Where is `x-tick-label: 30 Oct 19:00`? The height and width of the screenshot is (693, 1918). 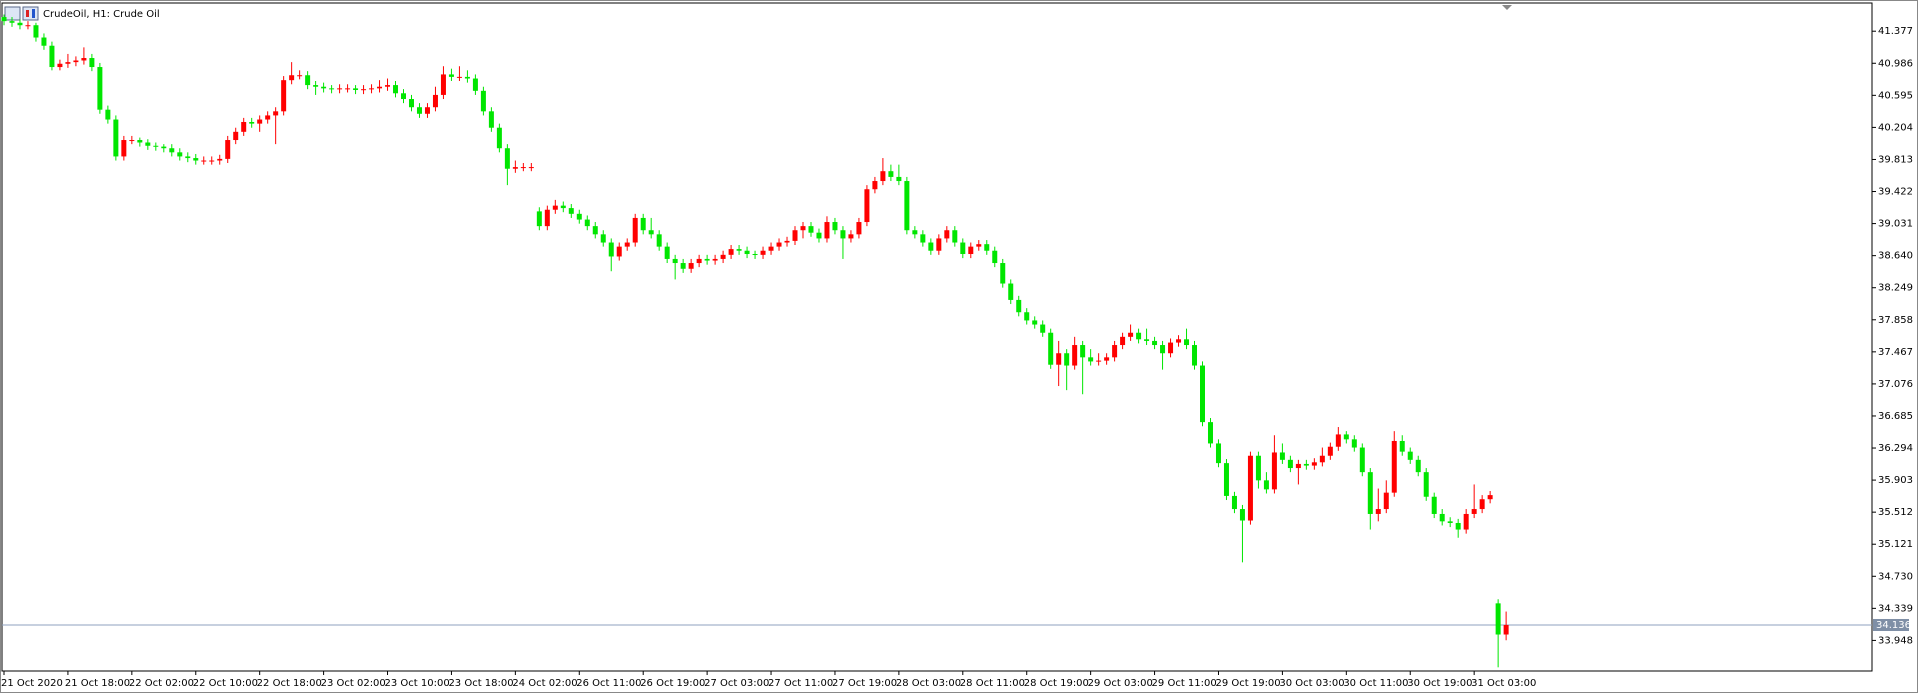
x-tick-label: 30 Oct 19:00 is located at coordinates (1439, 683).